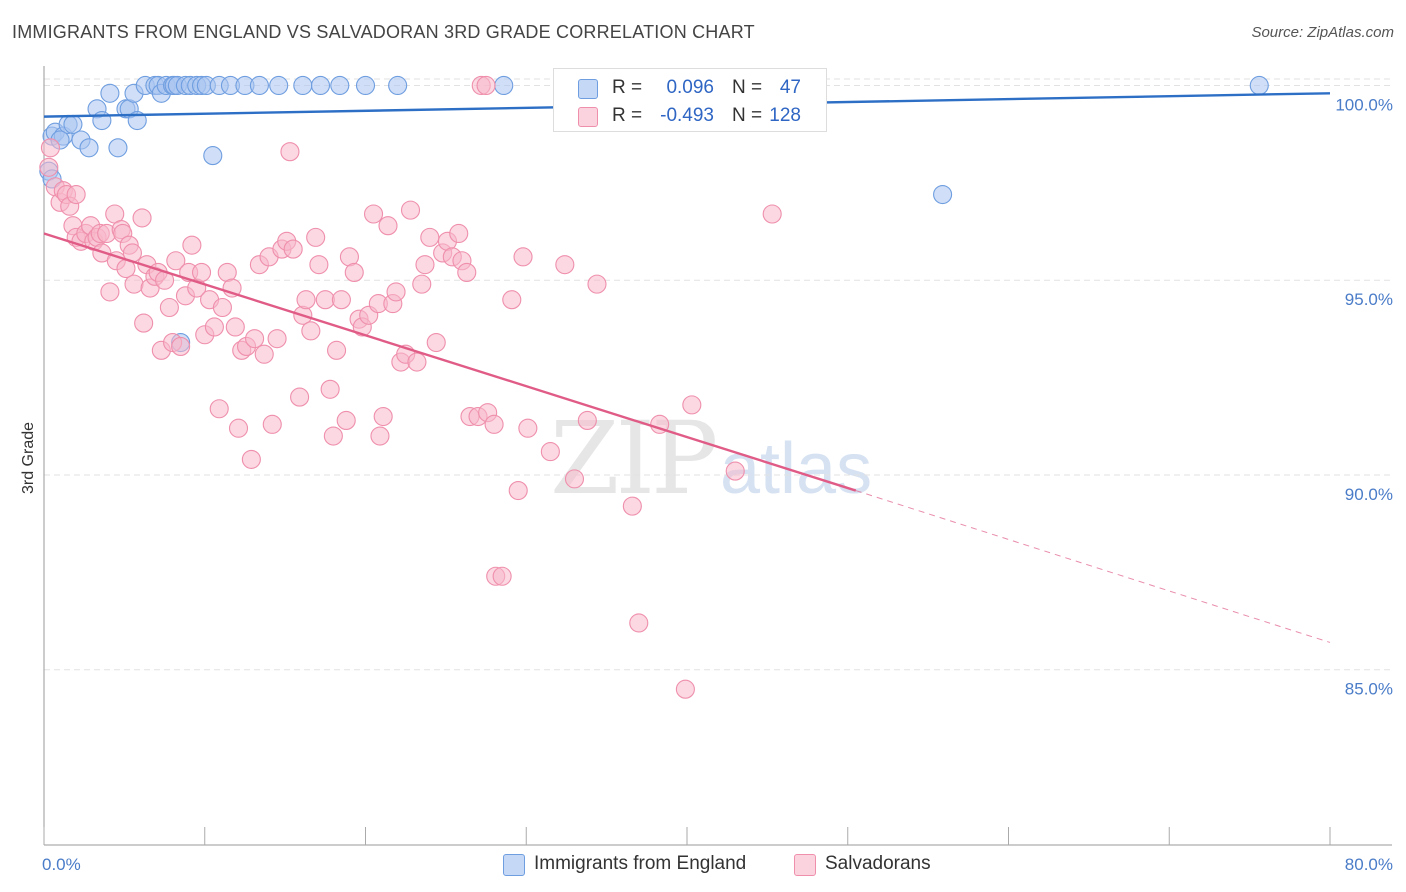 The width and height of the screenshot is (1406, 892). Describe the element at coordinates (1322, 32) in the screenshot. I see `source-label: Source: ZipAtlas.com` at that location.